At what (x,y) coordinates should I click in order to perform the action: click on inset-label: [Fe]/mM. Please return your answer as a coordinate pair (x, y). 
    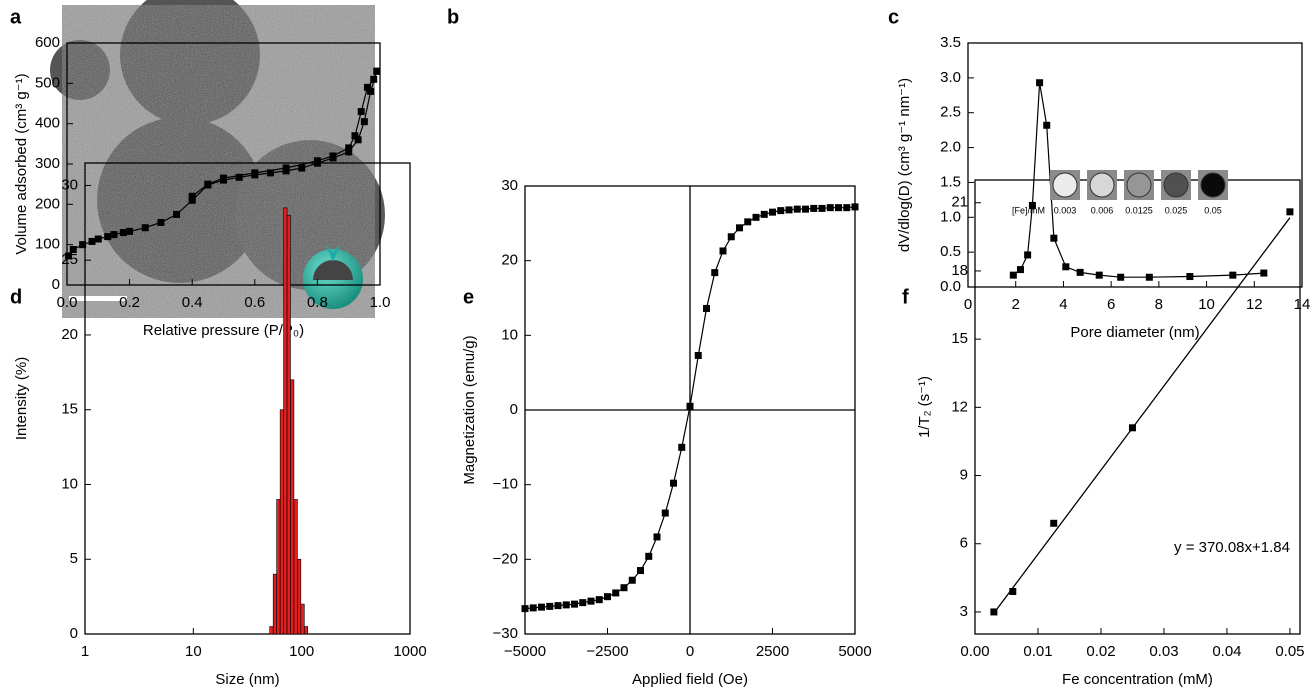
    Looking at the image, I should click on (1028, 210).